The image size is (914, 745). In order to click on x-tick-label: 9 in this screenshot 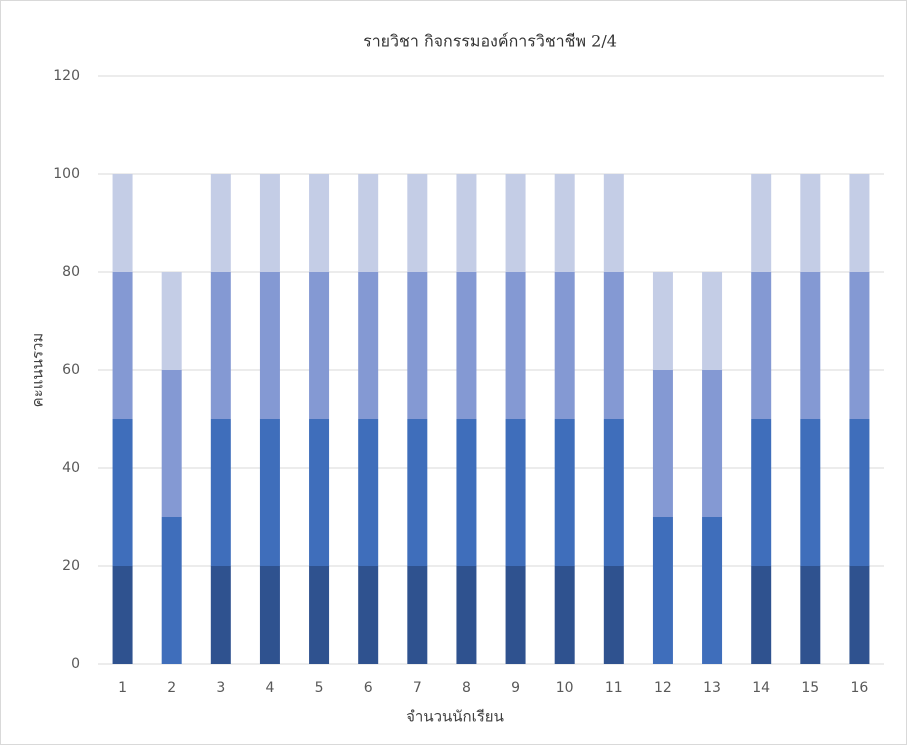, I will do `click(515, 688)`.